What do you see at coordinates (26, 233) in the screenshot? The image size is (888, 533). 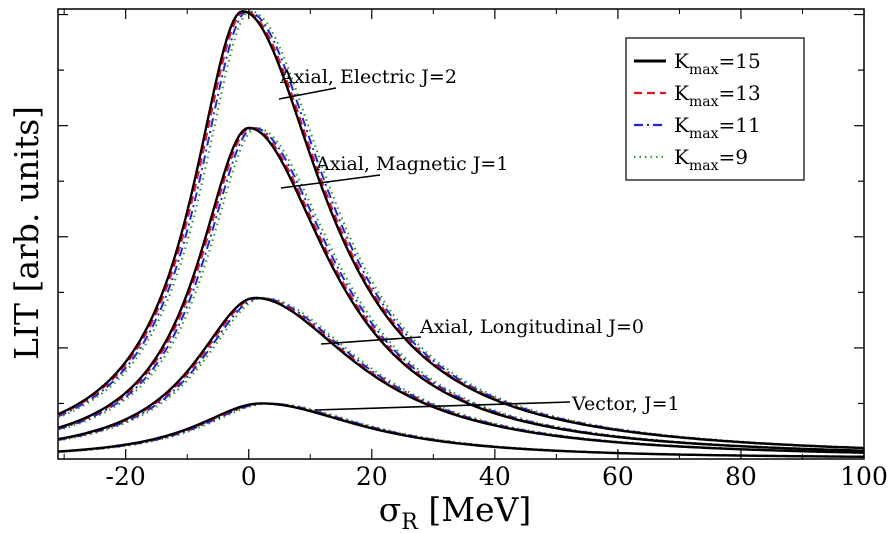 I see `y-axis-title: LIT [arb. units]` at bounding box center [26, 233].